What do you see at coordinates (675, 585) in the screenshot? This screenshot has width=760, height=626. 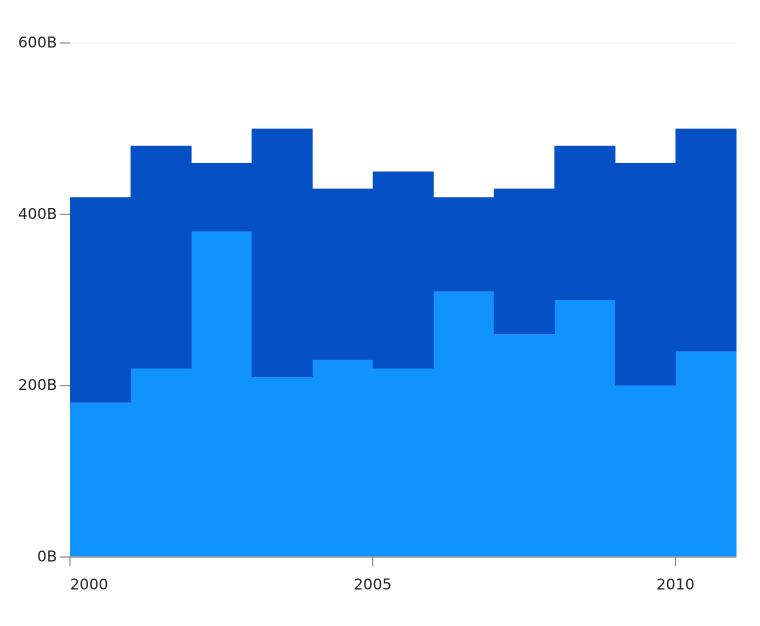 I see `x-tick-label: 2010` at bounding box center [675, 585].